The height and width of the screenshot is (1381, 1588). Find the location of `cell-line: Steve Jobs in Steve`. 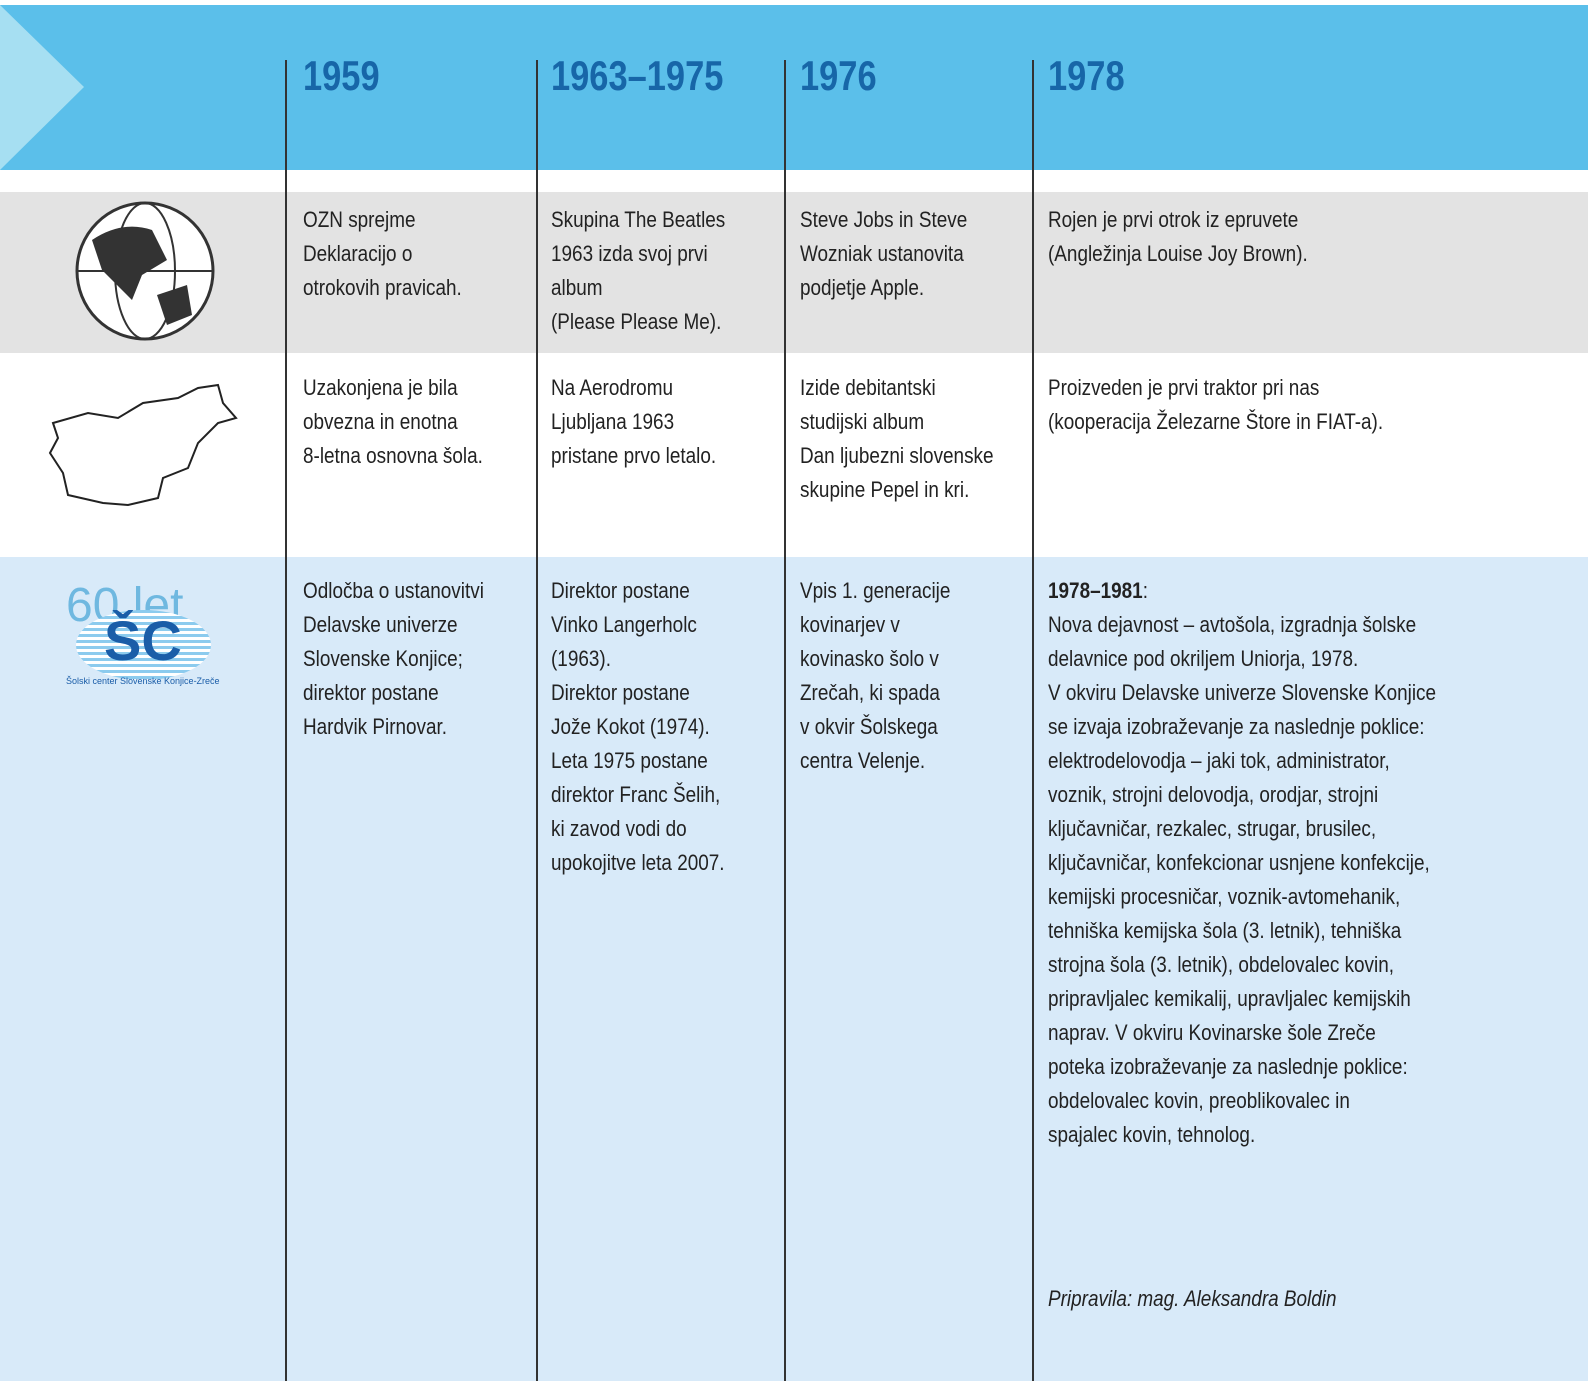

cell-line: Steve Jobs in Steve is located at coordinates (884, 219).